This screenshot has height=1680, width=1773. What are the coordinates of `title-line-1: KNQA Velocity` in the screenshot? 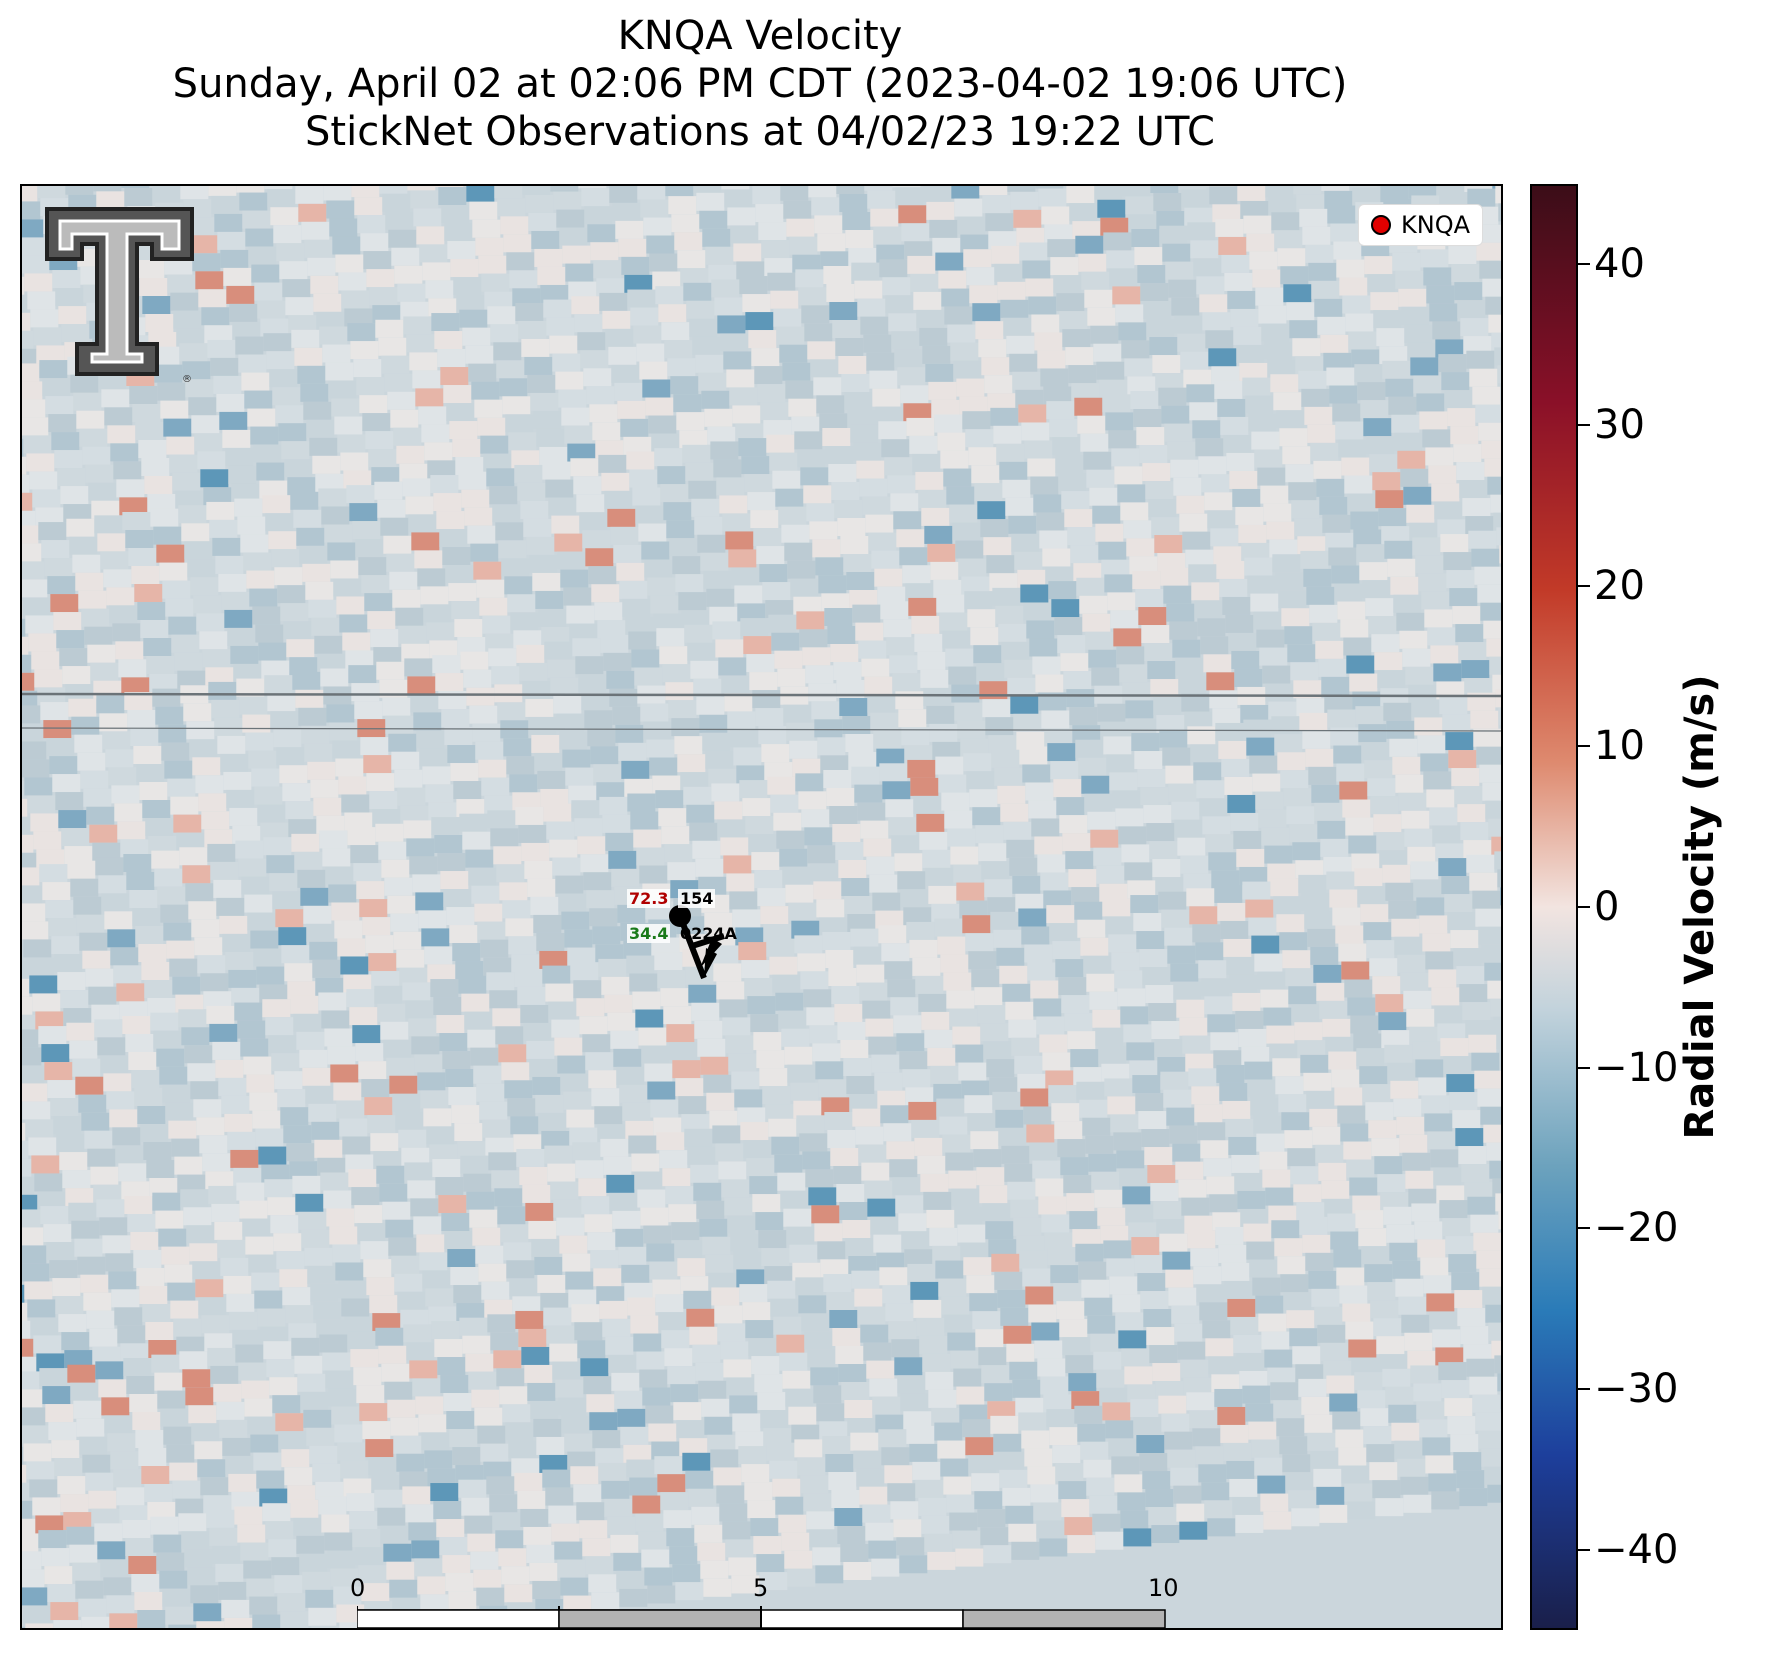 It's located at (760, 36).